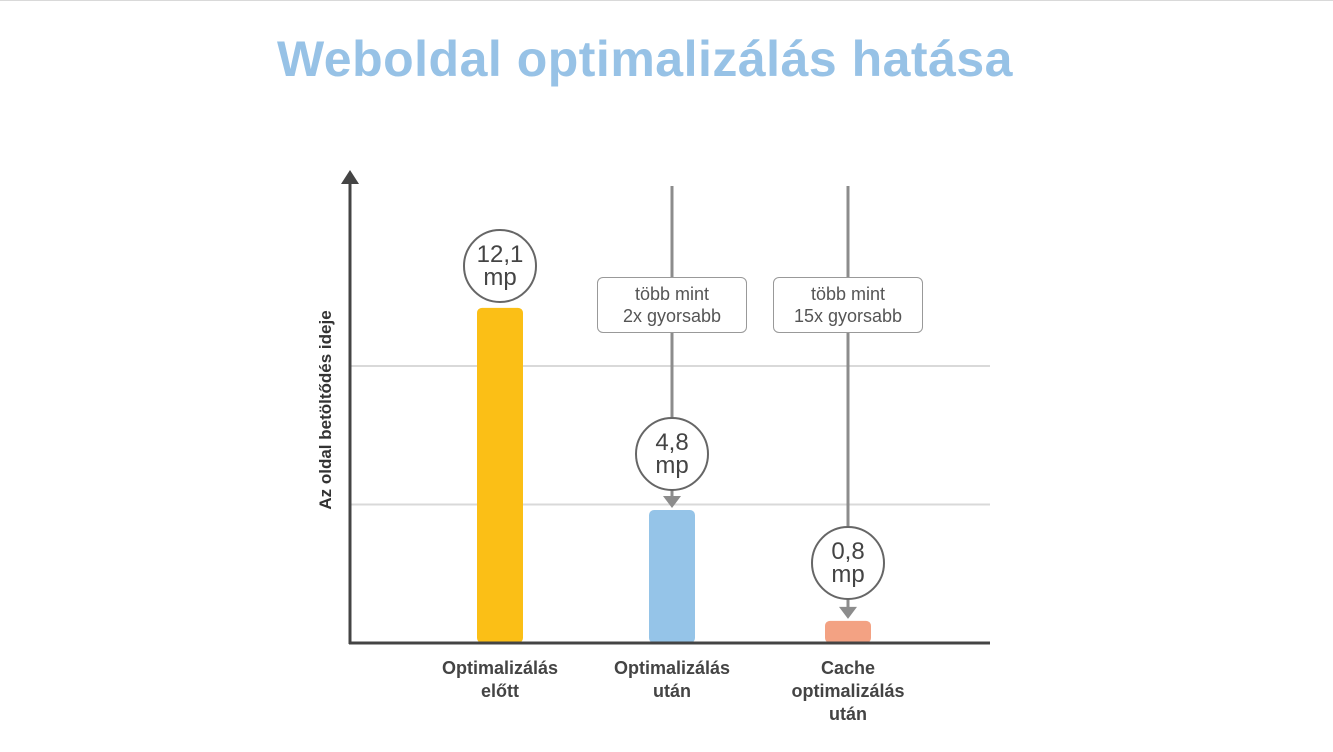  I want to click on category-label-1: Optimalizálás előtt, so click(500, 679).